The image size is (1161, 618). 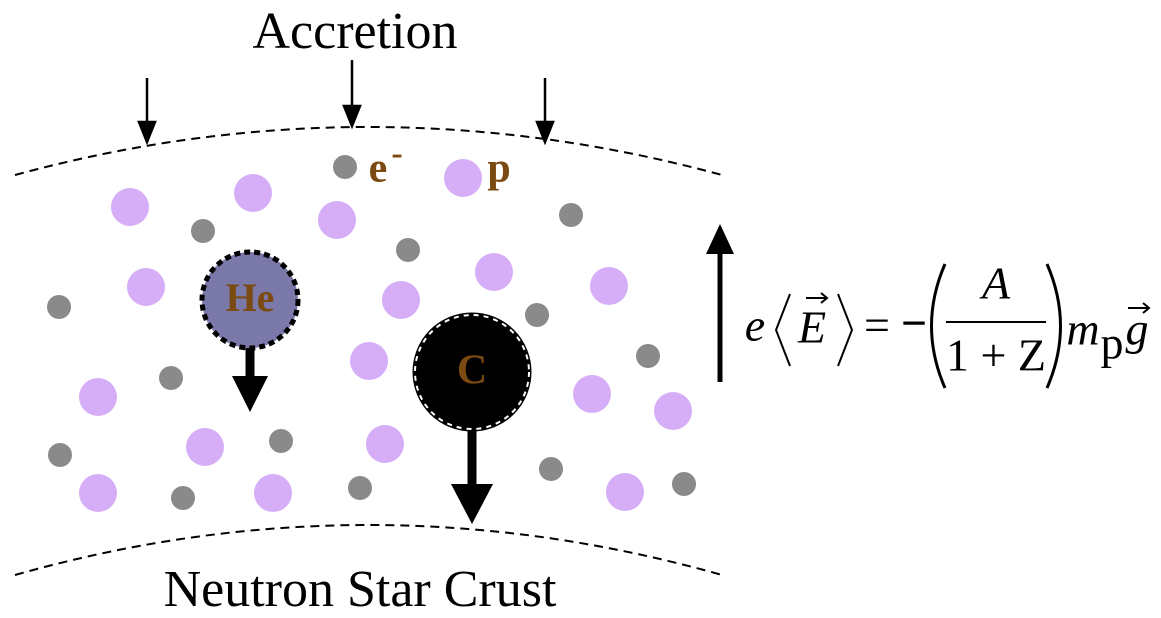 I want to click on eq-m: m, so click(x=1082, y=329).